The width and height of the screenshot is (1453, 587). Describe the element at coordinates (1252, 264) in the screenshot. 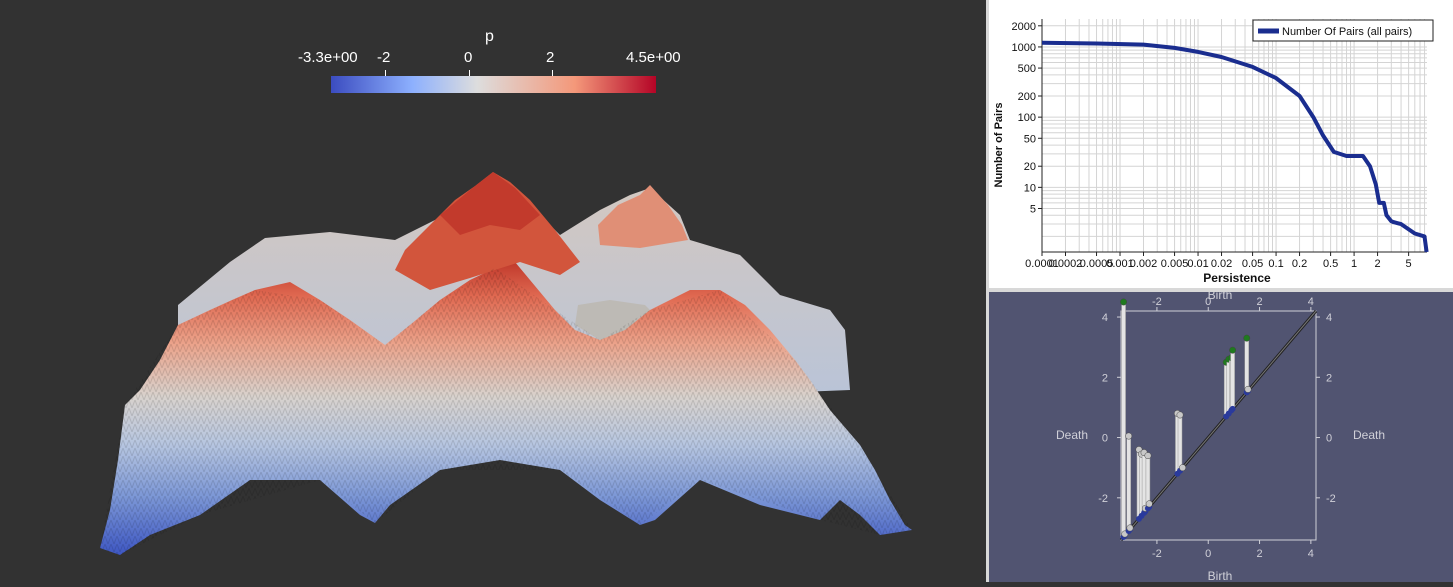

I see `x-tick-label: 0.05` at that location.